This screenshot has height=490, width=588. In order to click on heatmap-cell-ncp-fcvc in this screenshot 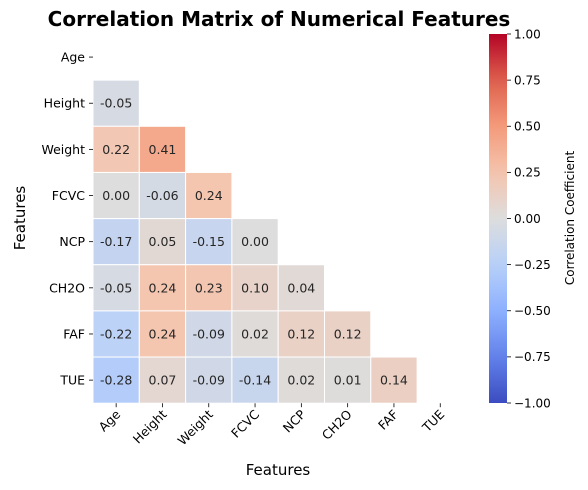, I will do `click(255, 242)`.